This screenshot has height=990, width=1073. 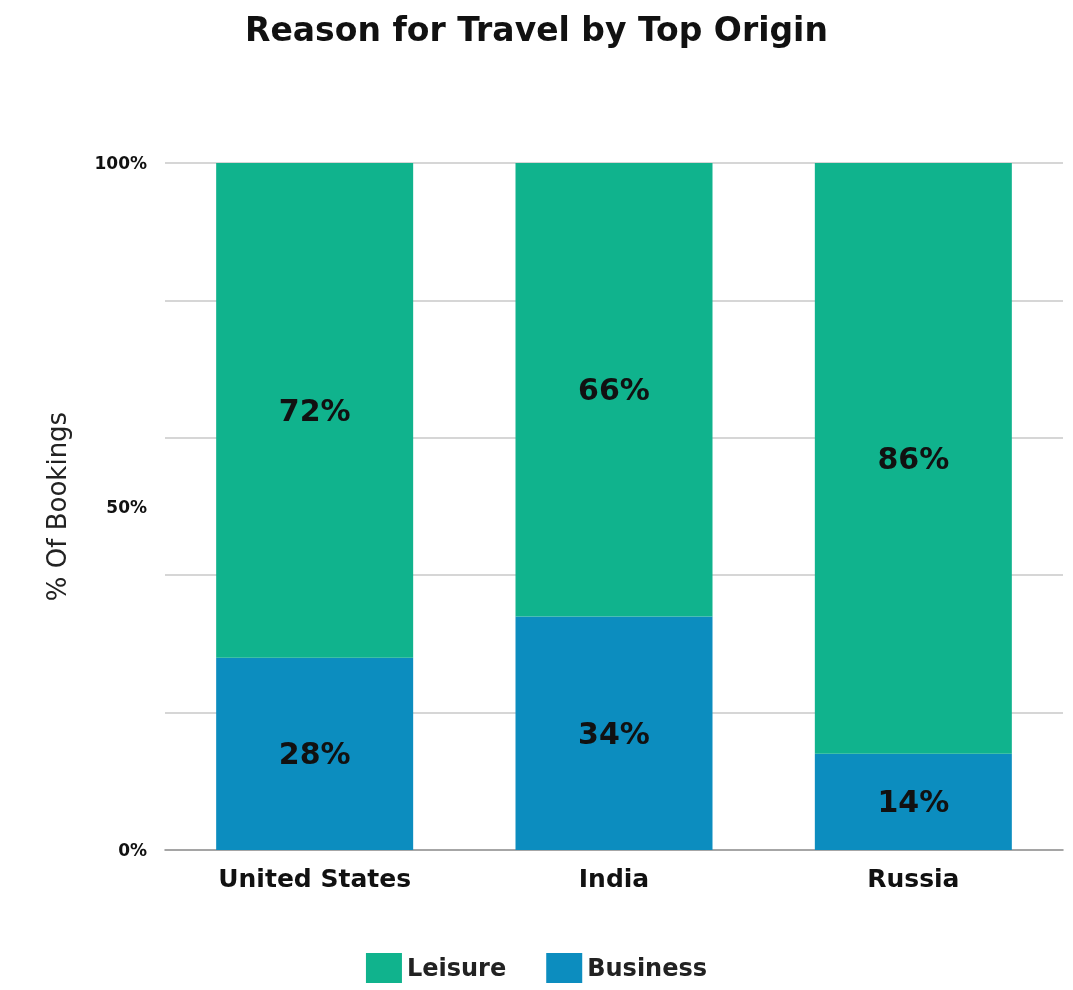 I want to click on legend-label: Business, so click(x=647, y=968).